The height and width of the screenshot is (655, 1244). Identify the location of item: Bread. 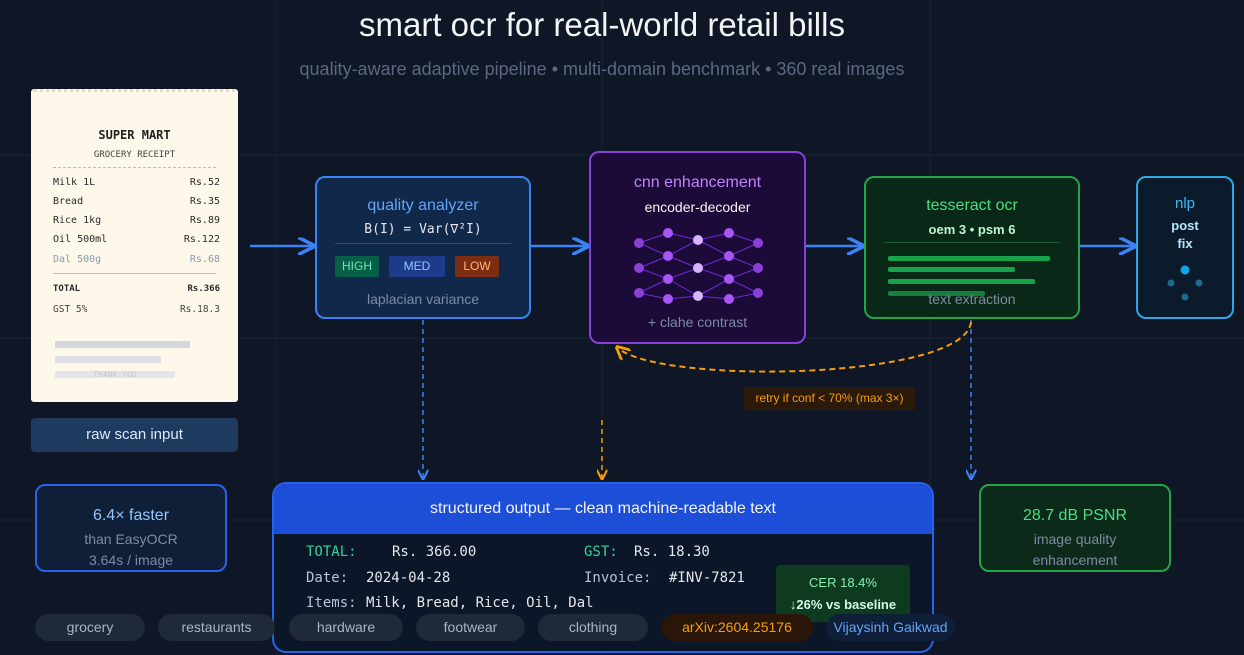
(68, 201).